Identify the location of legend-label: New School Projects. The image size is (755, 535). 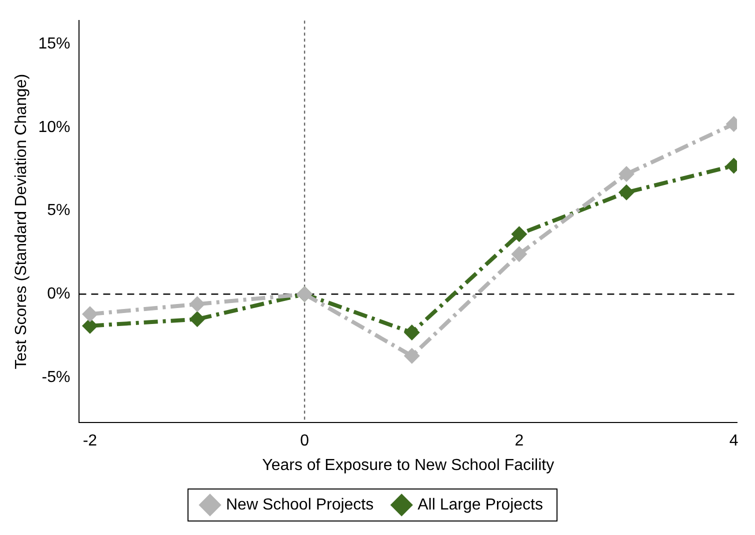
(300, 505).